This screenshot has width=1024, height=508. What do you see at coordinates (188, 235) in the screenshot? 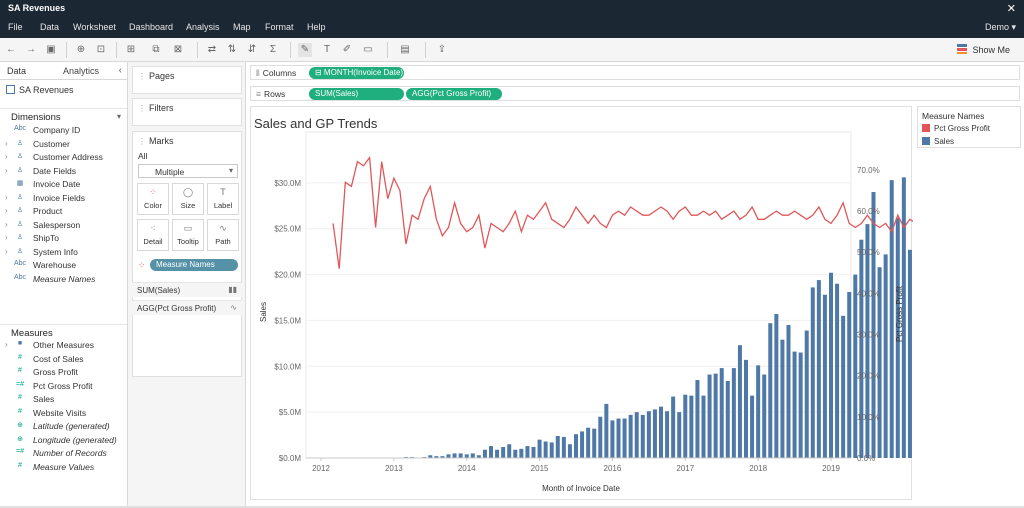
I see `tooltip-button: ▭ Tooltip` at bounding box center [188, 235].